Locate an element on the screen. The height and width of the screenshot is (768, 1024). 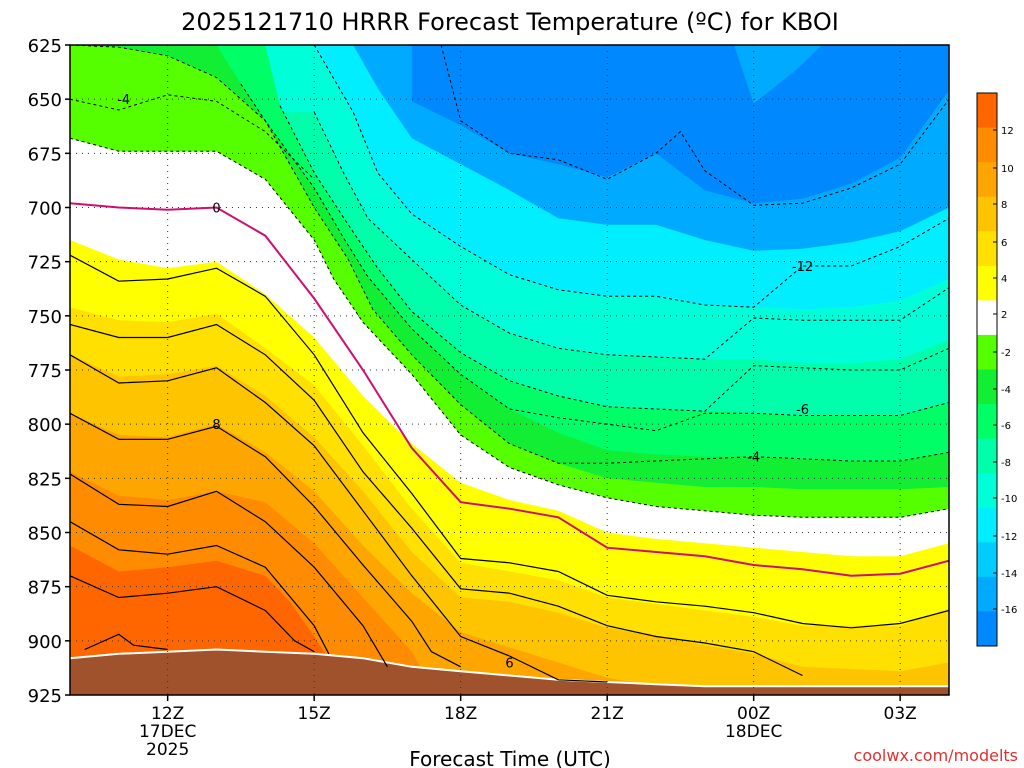
contour-label-3: -6 is located at coordinates (802, 410).